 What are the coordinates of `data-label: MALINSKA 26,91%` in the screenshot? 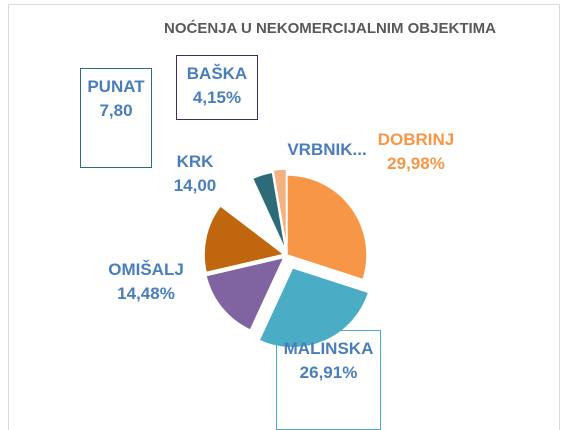 It's located at (328, 380).